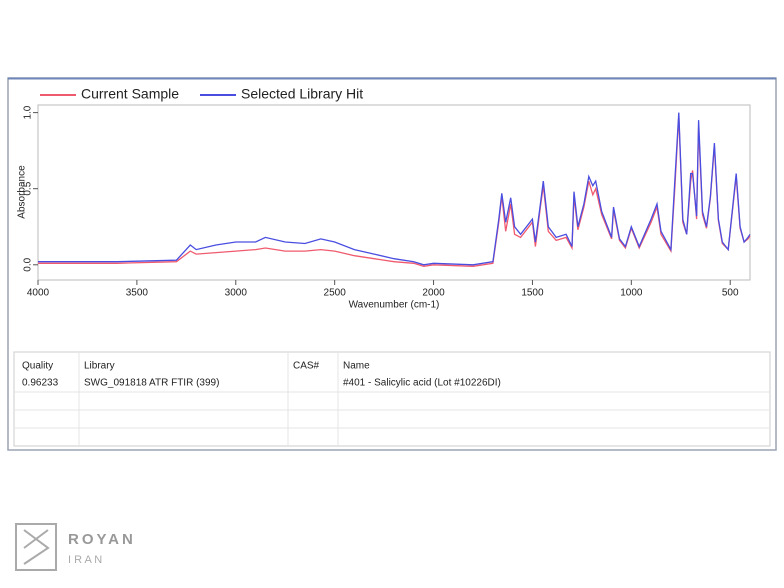 The width and height of the screenshot is (784, 588). What do you see at coordinates (99, 366) in the screenshot?
I see `column-header: Library` at bounding box center [99, 366].